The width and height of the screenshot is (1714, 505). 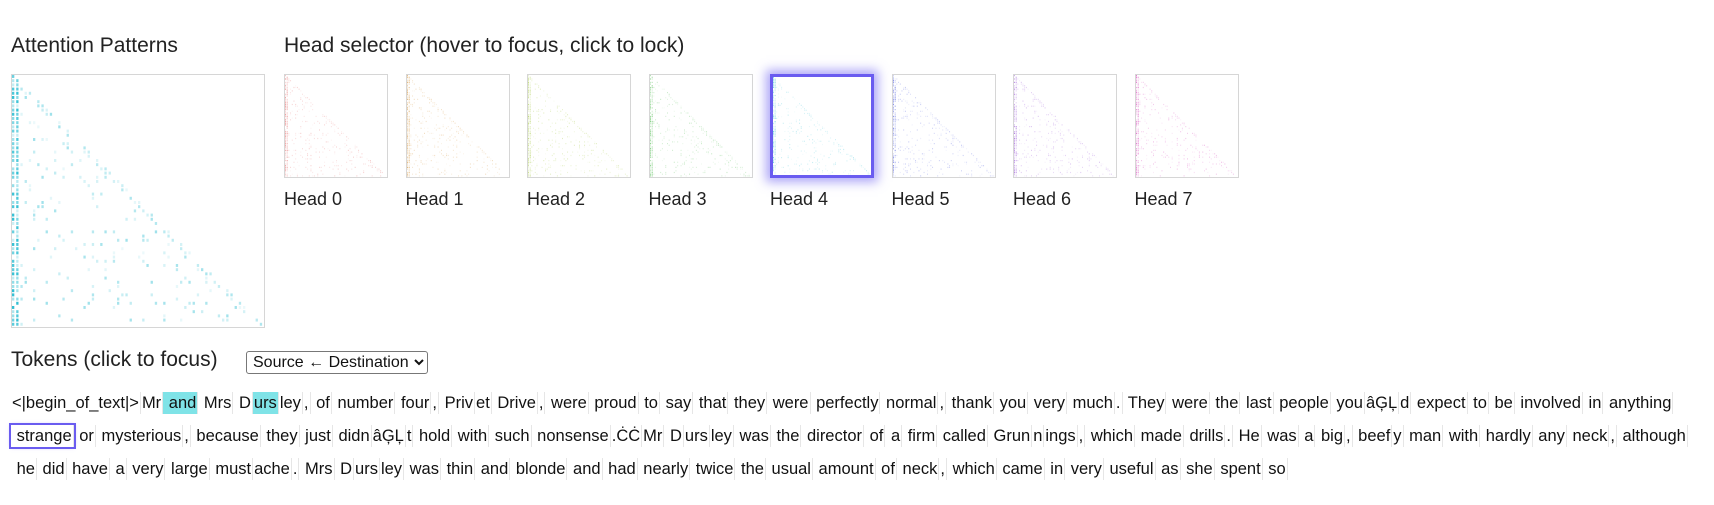 I want to click on token: be, so click(x=1502, y=402).